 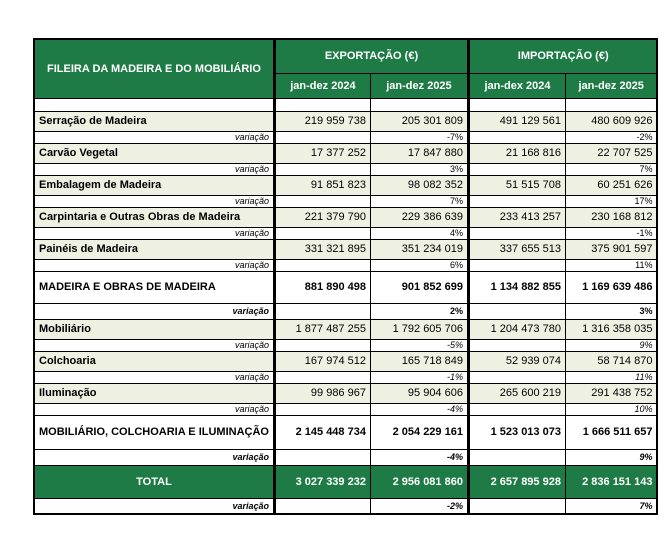 What do you see at coordinates (516, 481) in the screenshot?
I see `cell-value: 2 657 895 928` at bounding box center [516, 481].